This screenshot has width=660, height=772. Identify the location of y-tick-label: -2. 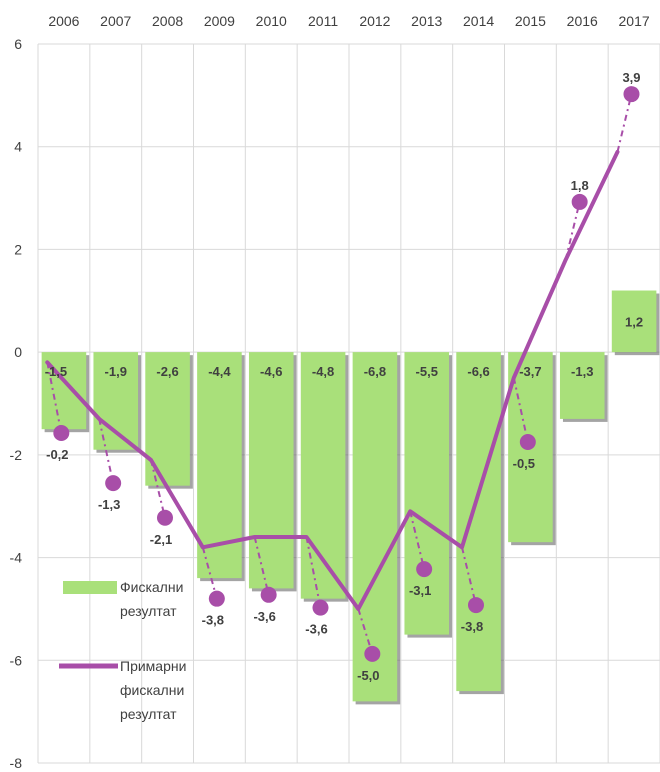
(16, 455).